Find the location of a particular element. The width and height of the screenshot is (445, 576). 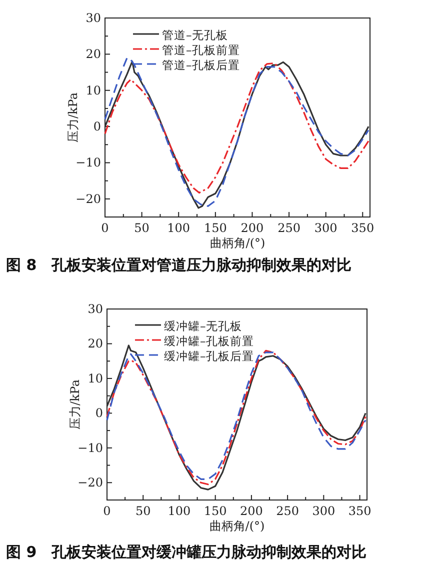

legend-label: 缓冲罐–孔板后置 is located at coordinates (209, 356).